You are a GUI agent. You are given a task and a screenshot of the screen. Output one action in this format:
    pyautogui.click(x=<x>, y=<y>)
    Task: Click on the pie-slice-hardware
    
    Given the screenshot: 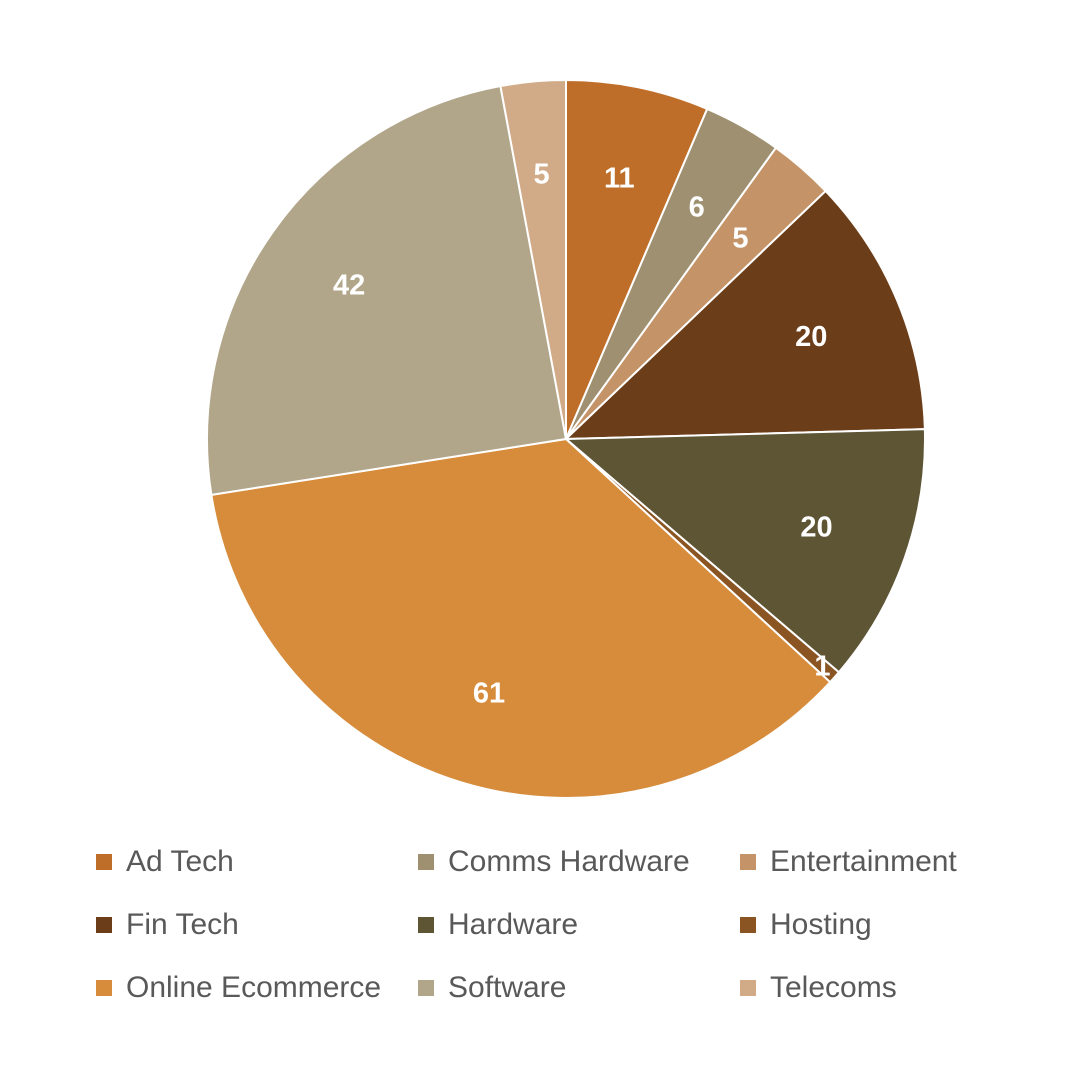 What is the action you would take?
    pyautogui.click(x=744, y=551)
    